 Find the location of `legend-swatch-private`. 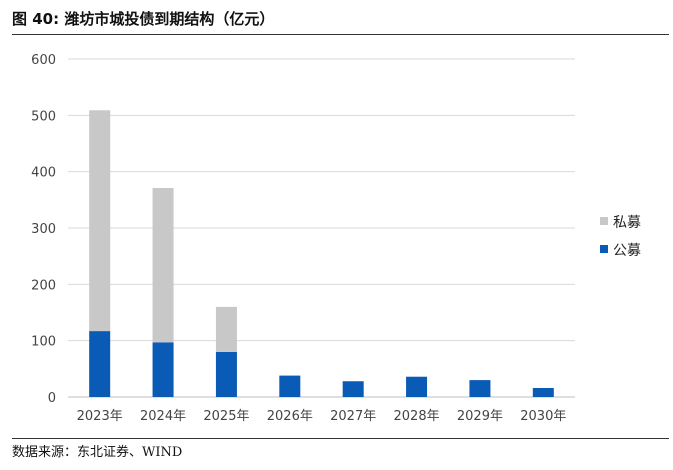

legend-swatch-private is located at coordinates (604, 221).